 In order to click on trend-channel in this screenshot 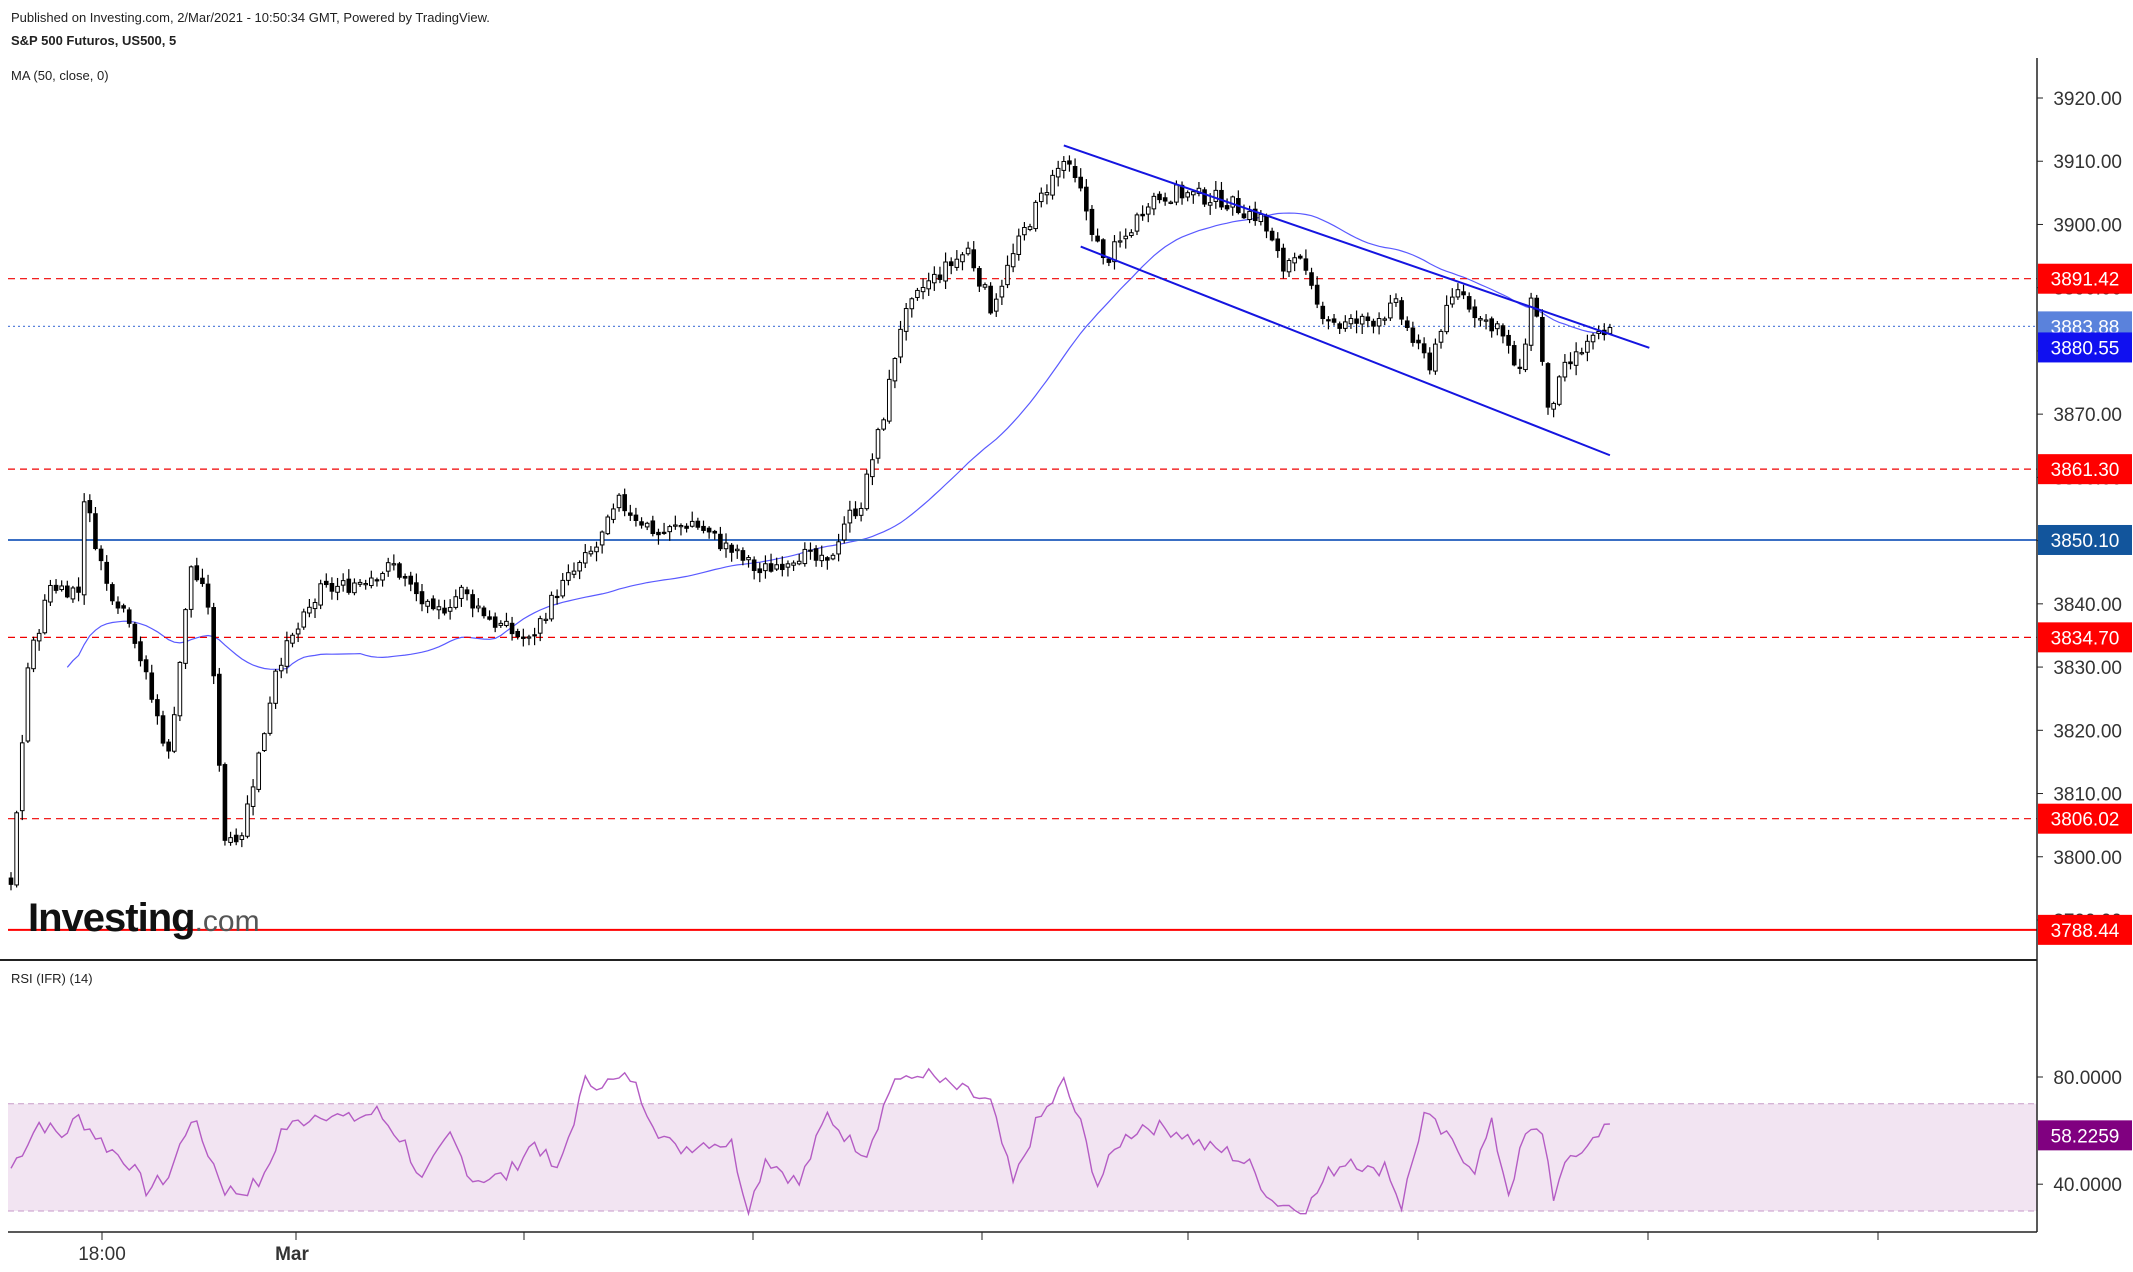, I will do `click(1356, 300)`.